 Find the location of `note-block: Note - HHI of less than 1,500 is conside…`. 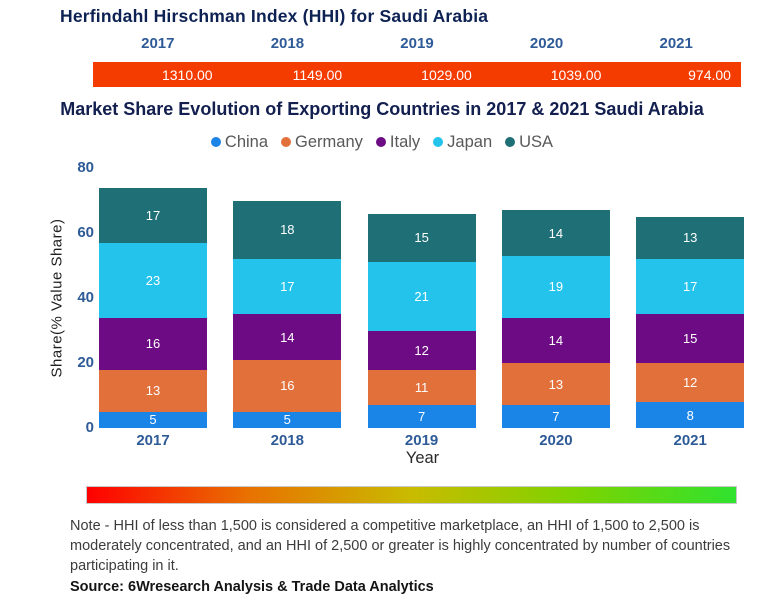

note-block: Note - HHI of less than 1,500 is conside… is located at coordinates (408, 556).